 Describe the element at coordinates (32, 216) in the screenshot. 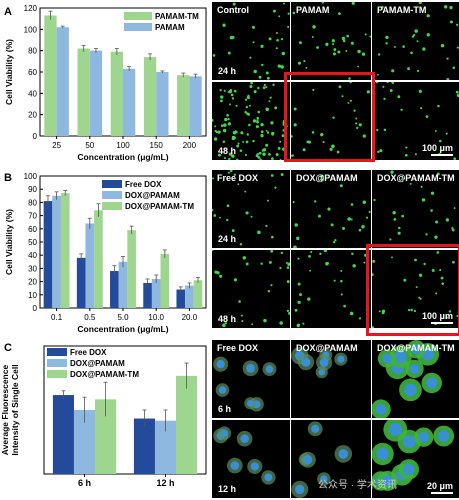

I see `y-tick-label: 70` at that location.